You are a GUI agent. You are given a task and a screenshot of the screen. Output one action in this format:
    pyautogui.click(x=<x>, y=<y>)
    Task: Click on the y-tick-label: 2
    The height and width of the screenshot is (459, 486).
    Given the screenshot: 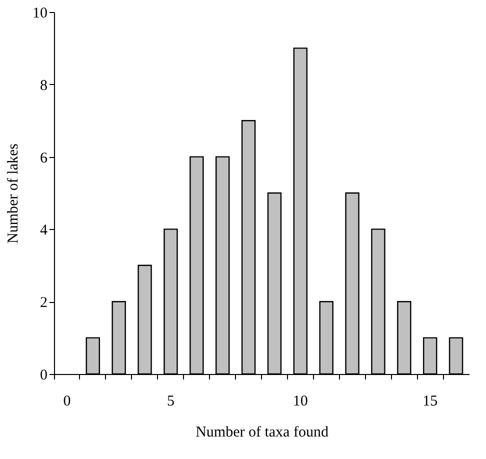 What is the action you would take?
    pyautogui.click(x=44, y=303)
    